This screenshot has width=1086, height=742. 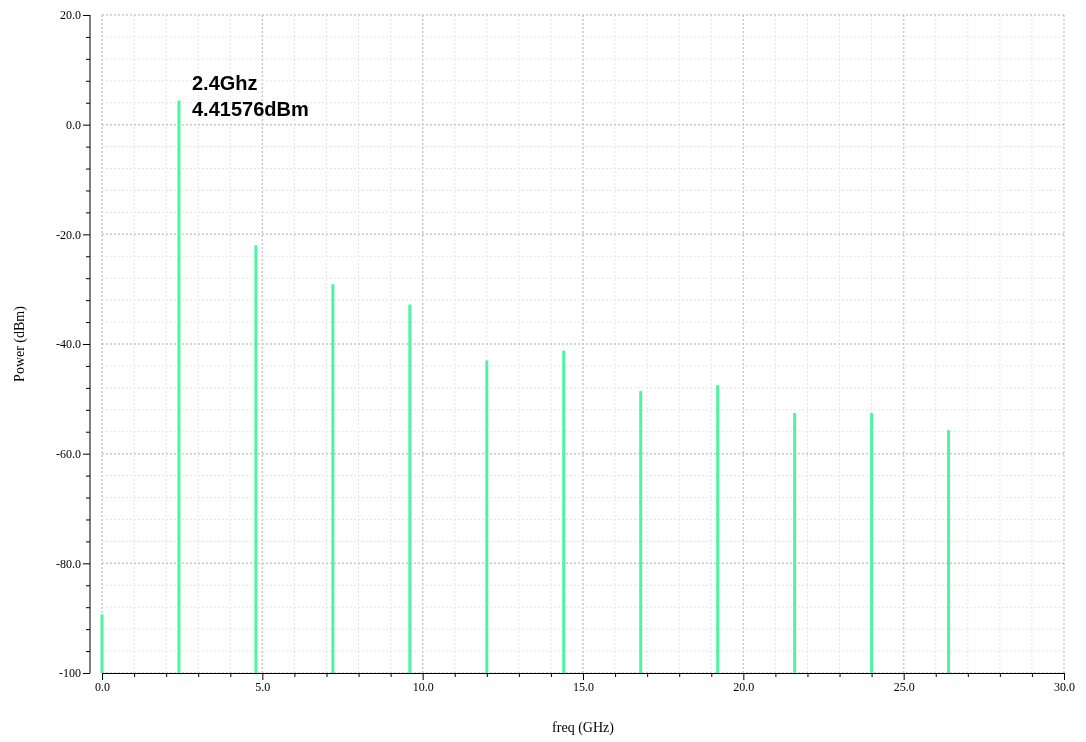 I want to click on x-tick-label: 30.0, so click(x=1064, y=686).